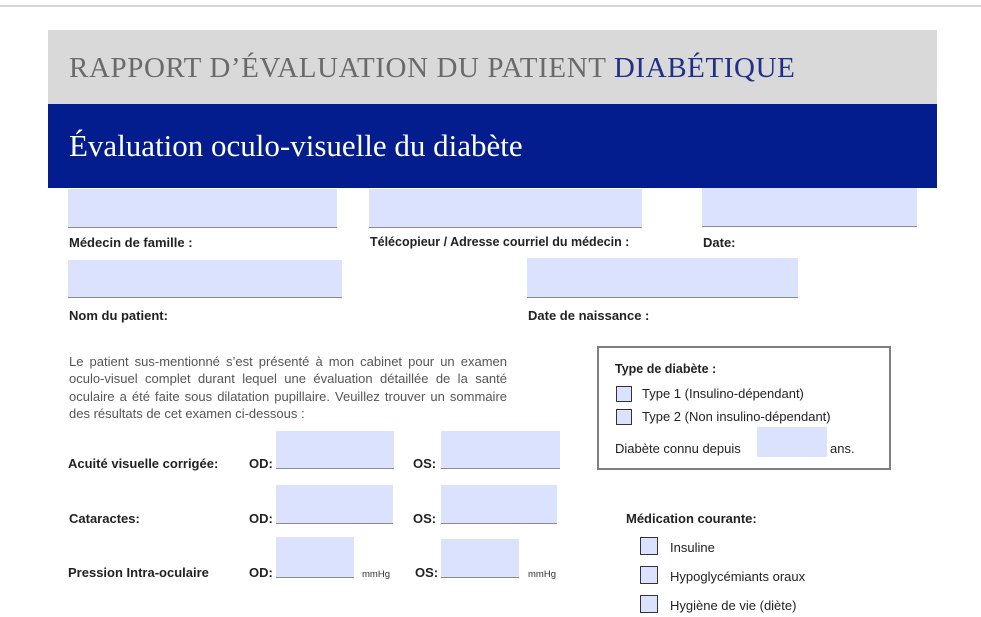  Describe the element at coordinates (138, 572) in the screenshot. I see `iop-label: Pression Intra-oculaire` at that location.